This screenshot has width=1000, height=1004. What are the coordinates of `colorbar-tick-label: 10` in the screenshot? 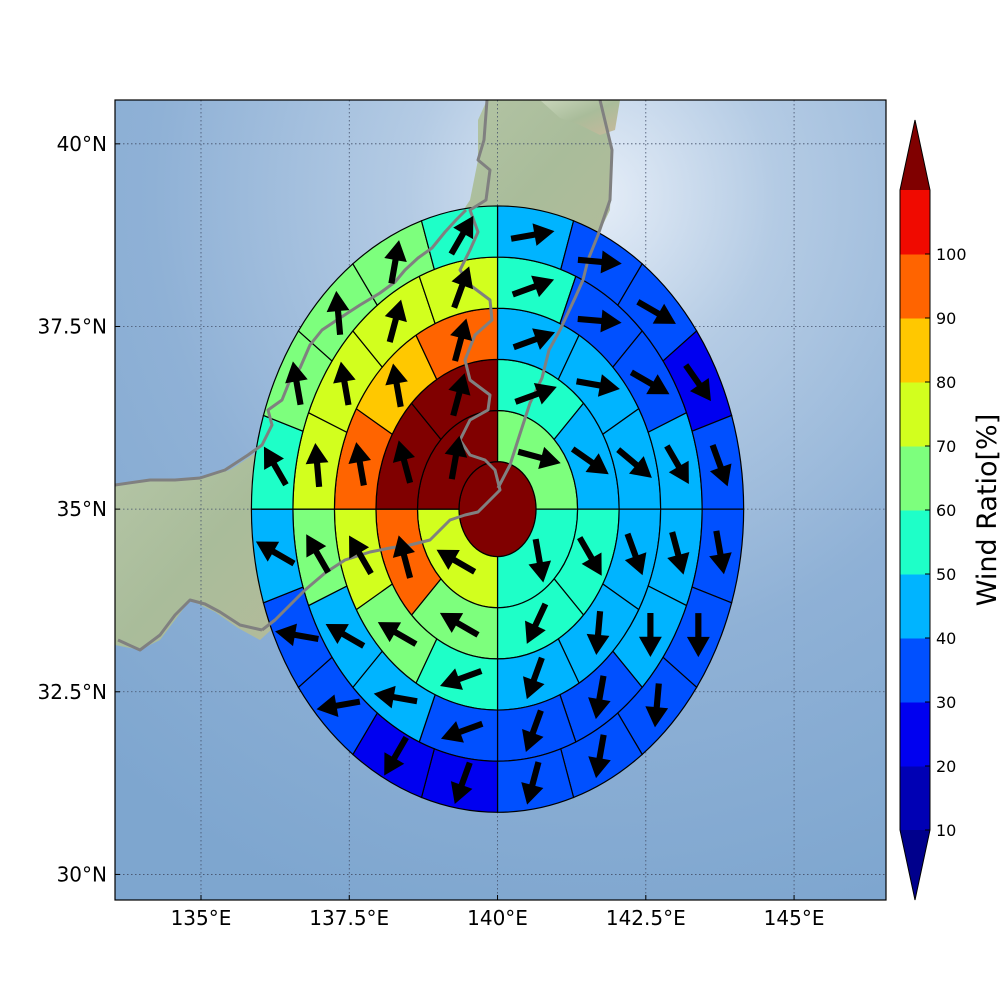 It's located at (946, 830).